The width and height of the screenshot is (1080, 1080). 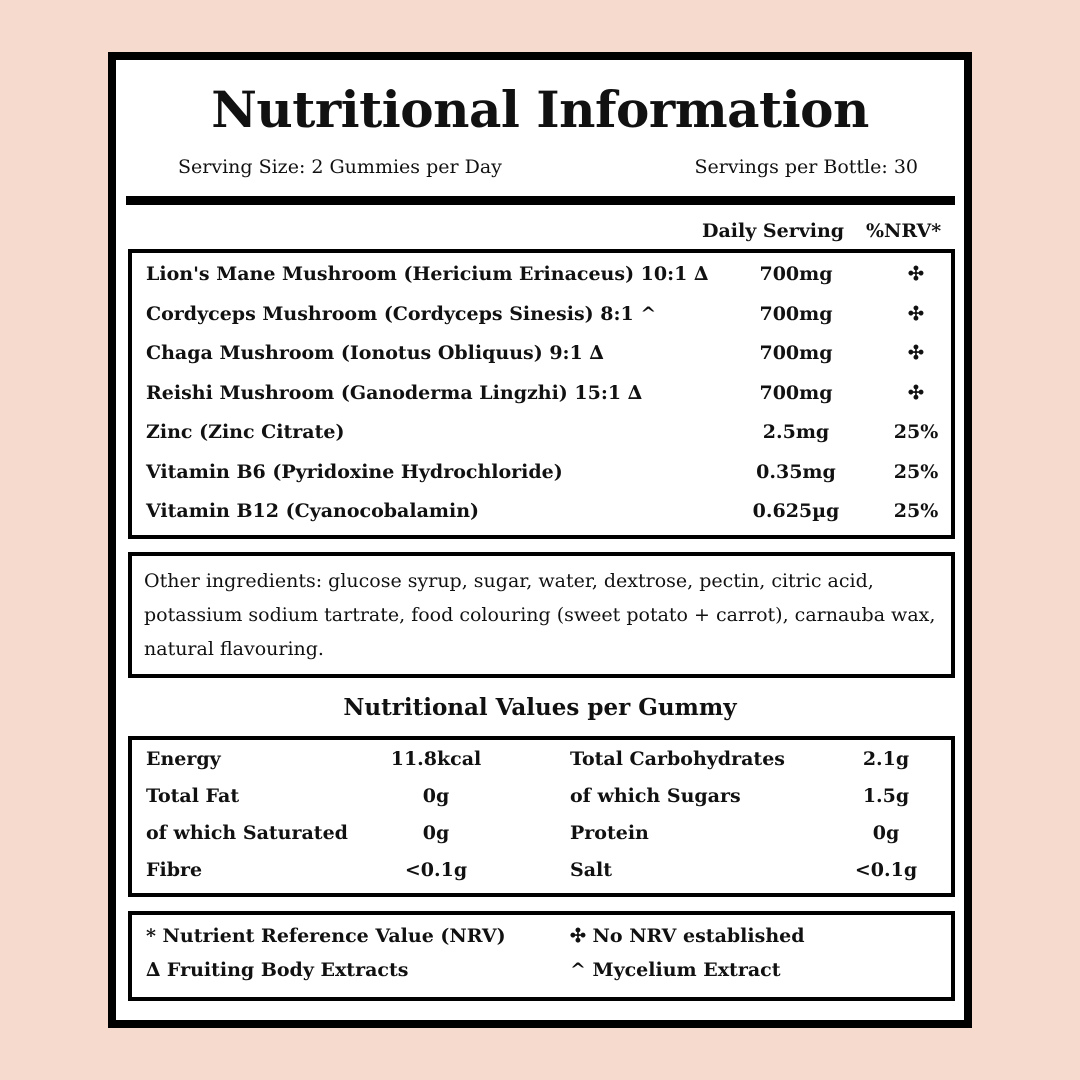 I want to click on value-amount: 1.5g, so click(x=886, y=796).